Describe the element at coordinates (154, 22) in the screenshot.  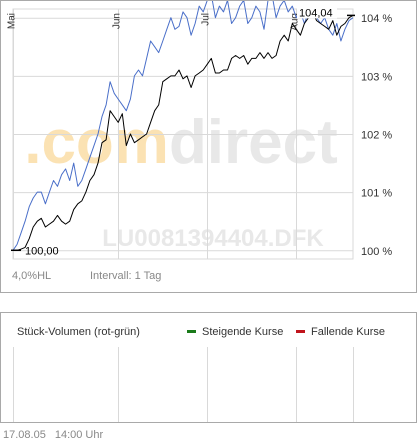
I see `x-axis-months: Mai Jun Jul Aug` at that location.